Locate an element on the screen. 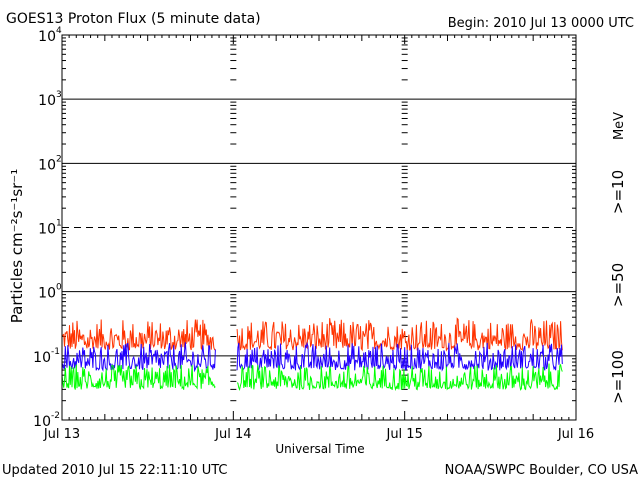 This screenshot has width=640, height=480. legend-series-ge50: >=50 is located at coordinates (618, 285).